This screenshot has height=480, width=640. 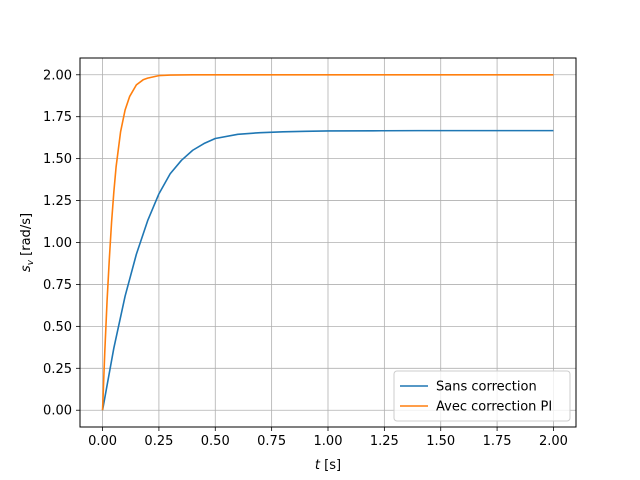 What do you see at coordinates (57, 285) in the screenshot?
I see `y-tick-label: 0.75` at bounding box center [57, 285].